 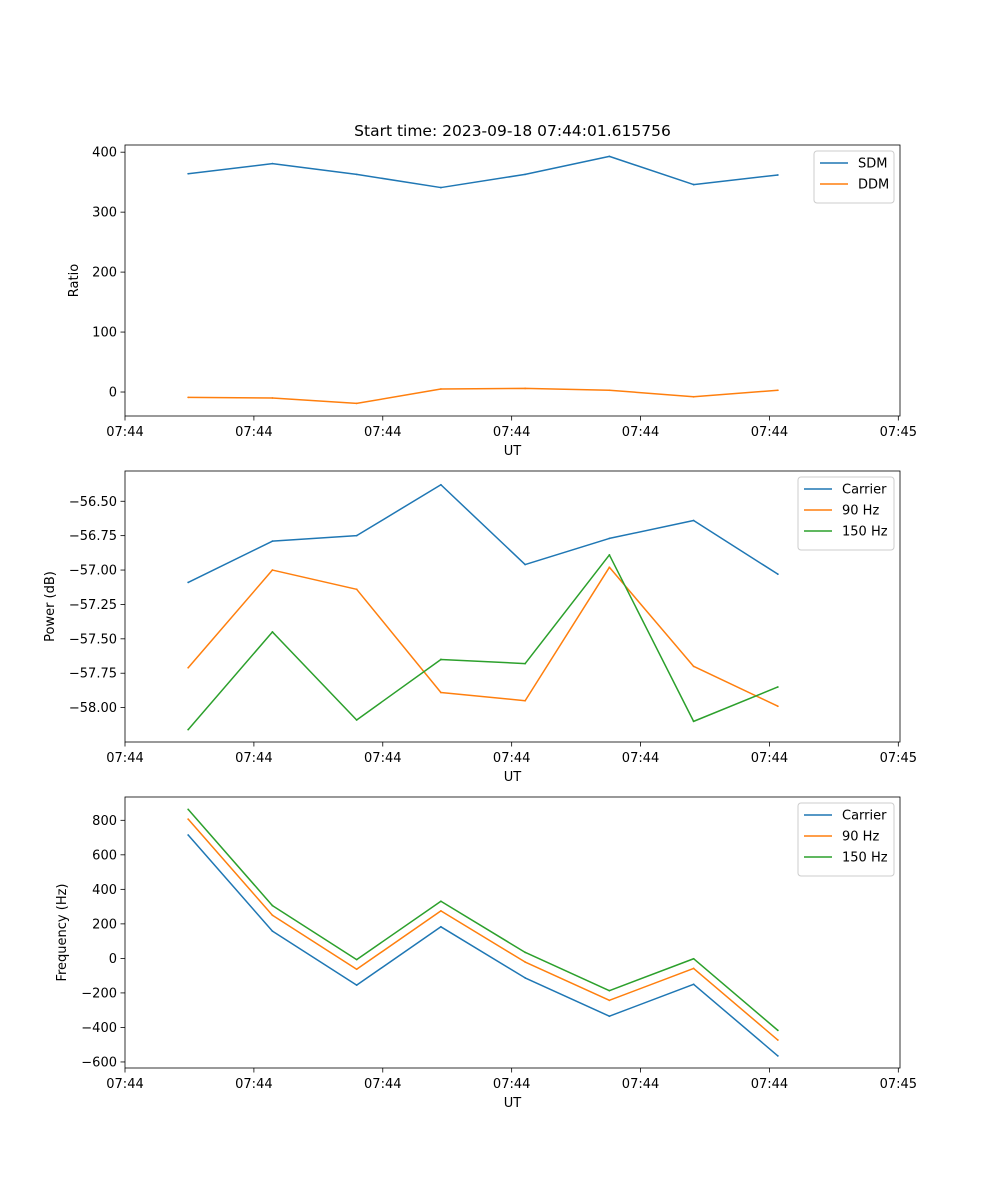 What do you see at coordinates (74, 280) in the screenshot?
I see `y-axis-label: Ratio` at bounding box center [74, 280].